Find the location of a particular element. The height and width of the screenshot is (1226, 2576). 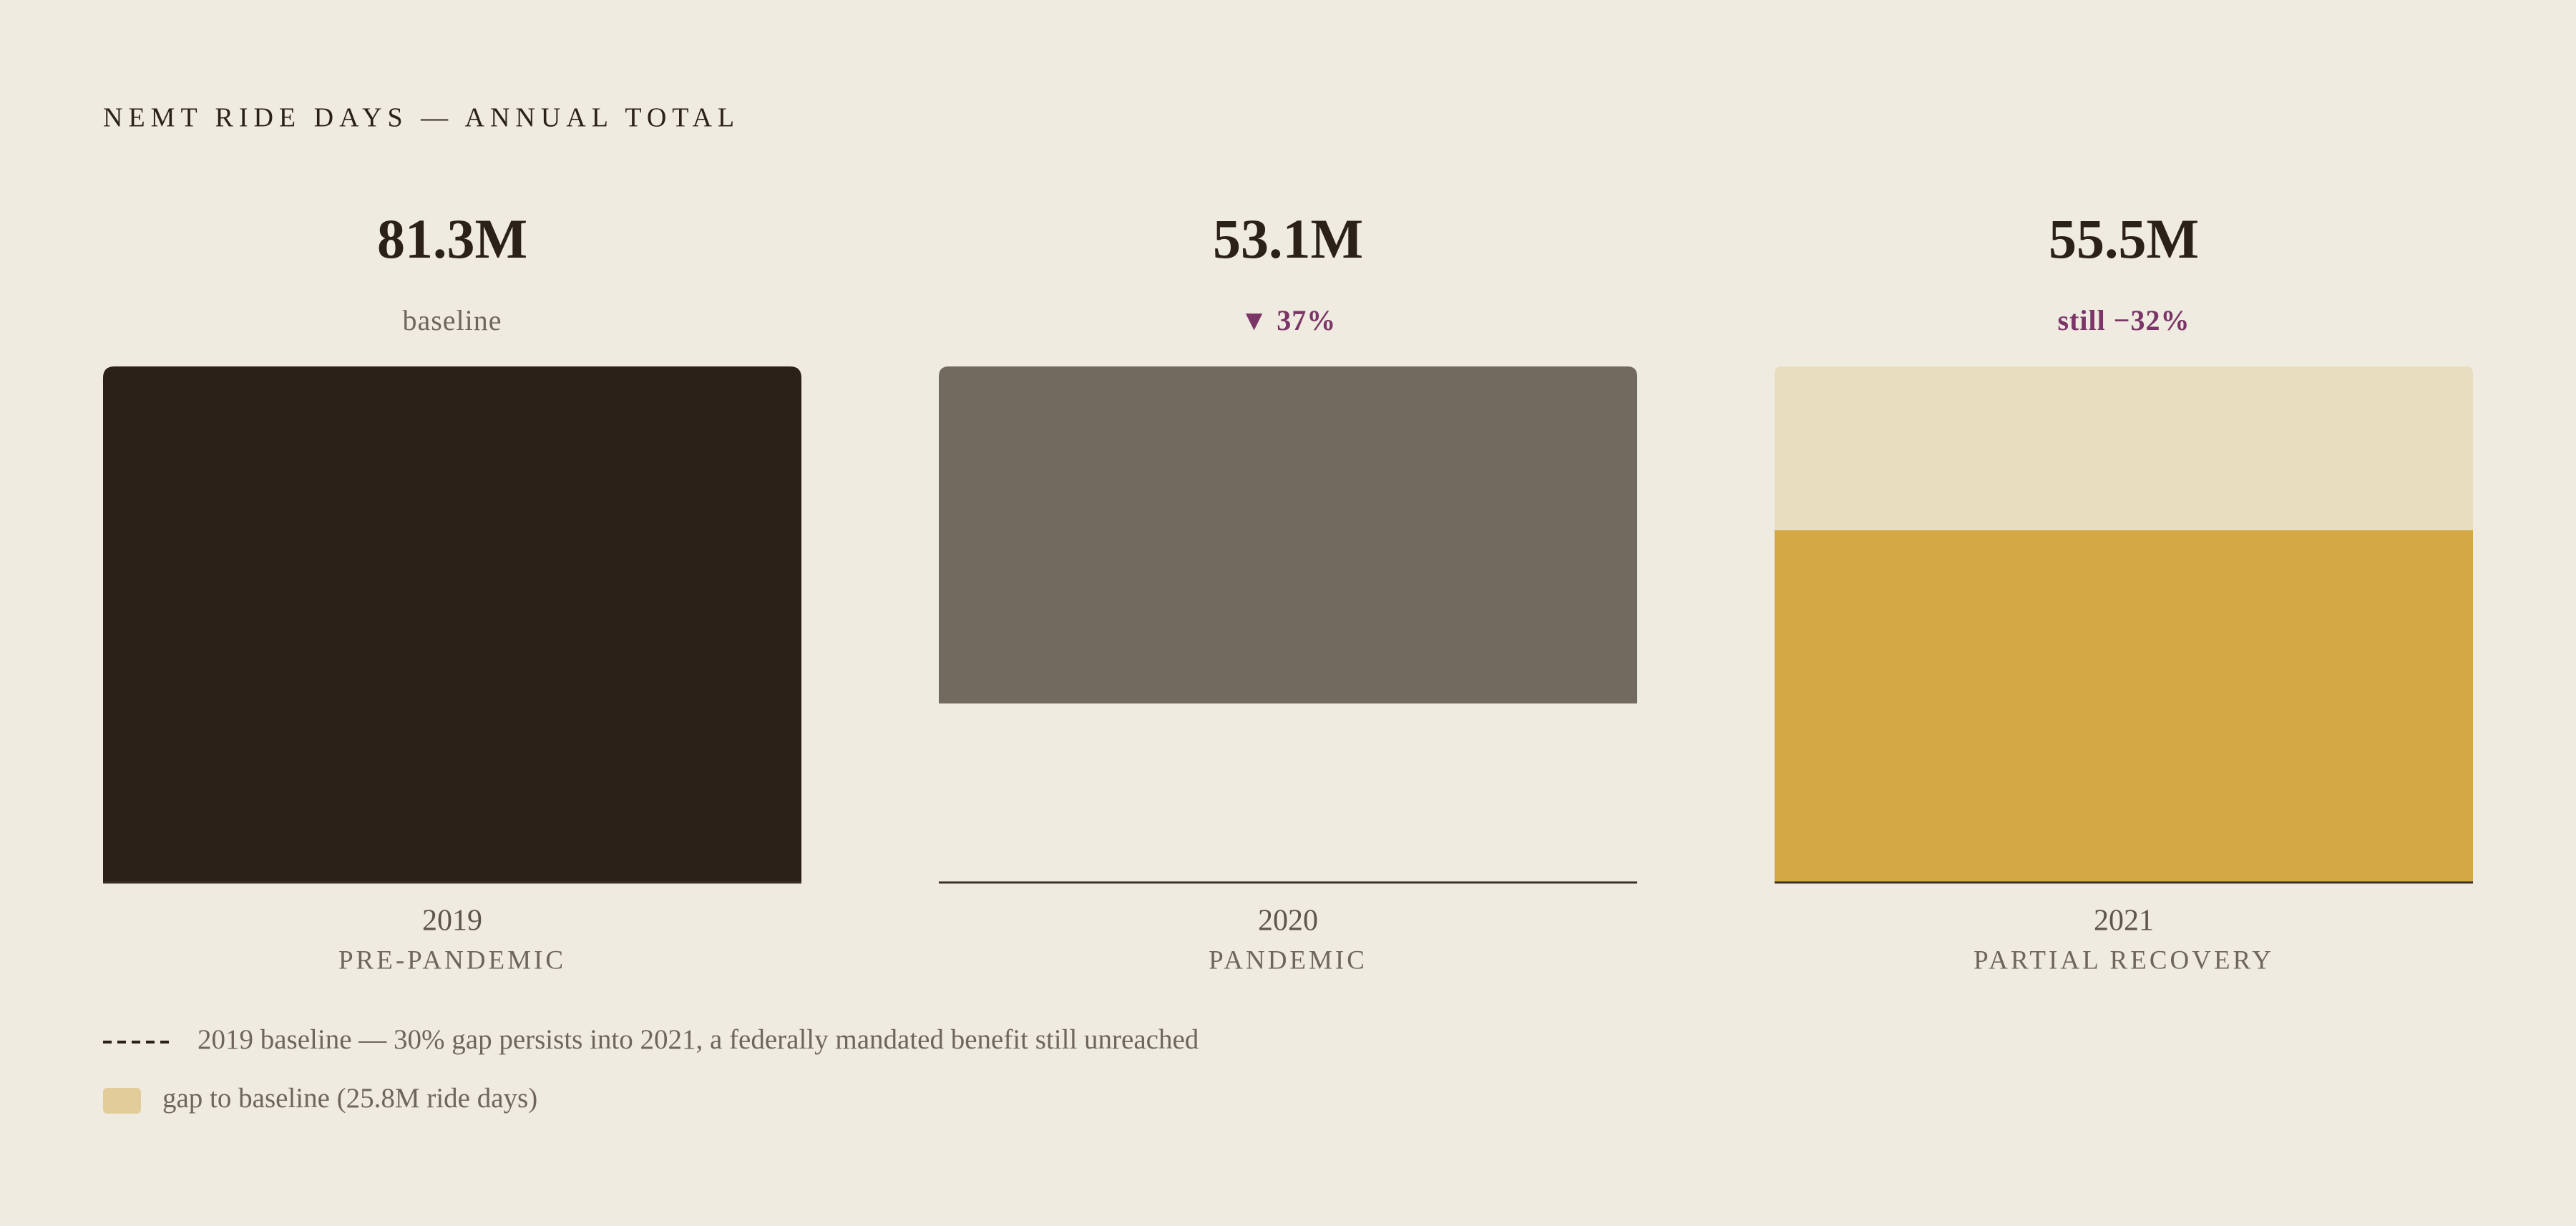

gap-segment is located at coordinates (2124, 448).